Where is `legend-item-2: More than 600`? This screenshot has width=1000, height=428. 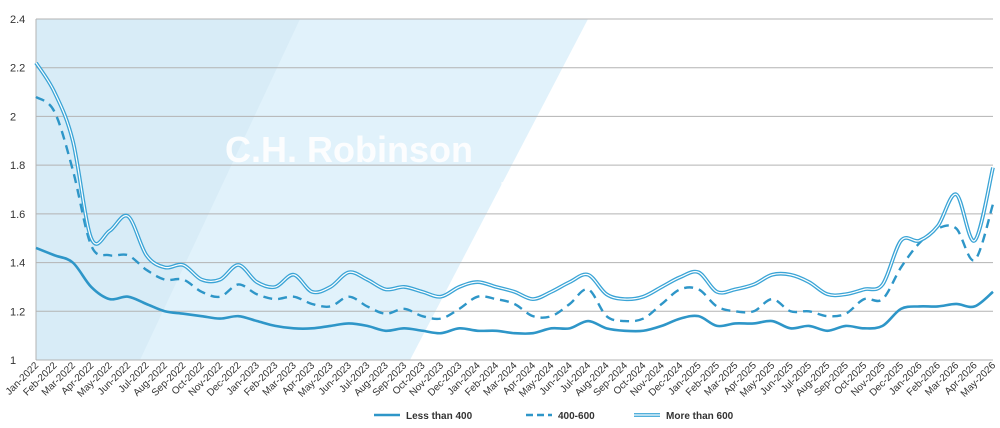 legend-item-2: More than 600 is located at coordinates (684, 416).